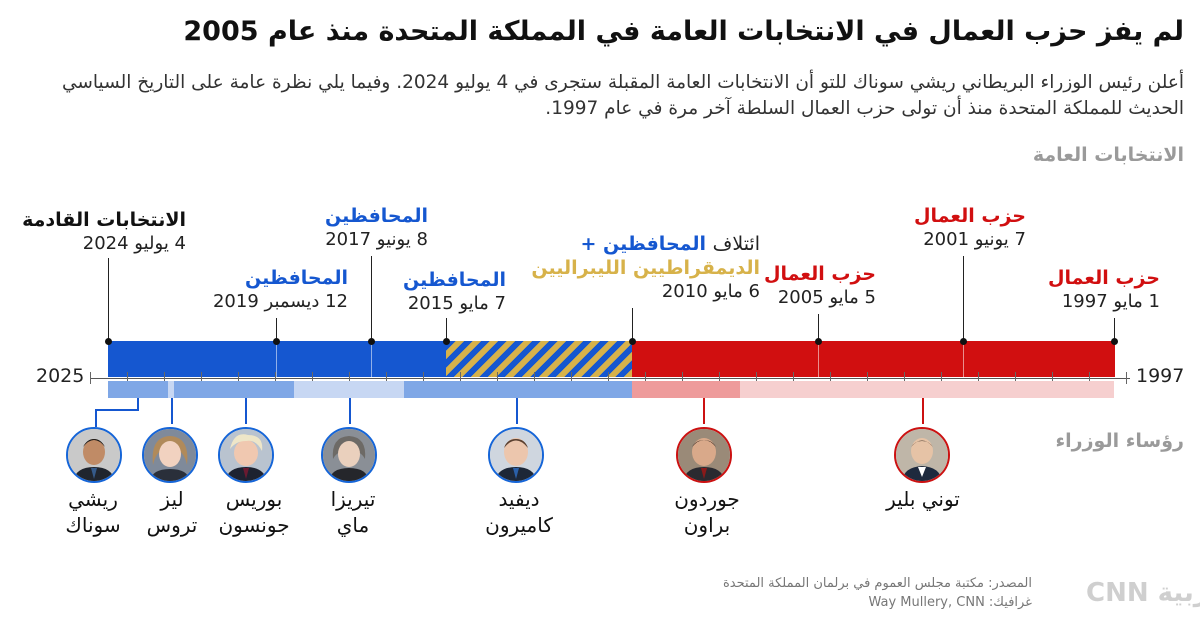 The height and width of the screenshot is (624, 1200). I want to click on elections-section-label: الانتخابات العامة, so click(1108, 155).